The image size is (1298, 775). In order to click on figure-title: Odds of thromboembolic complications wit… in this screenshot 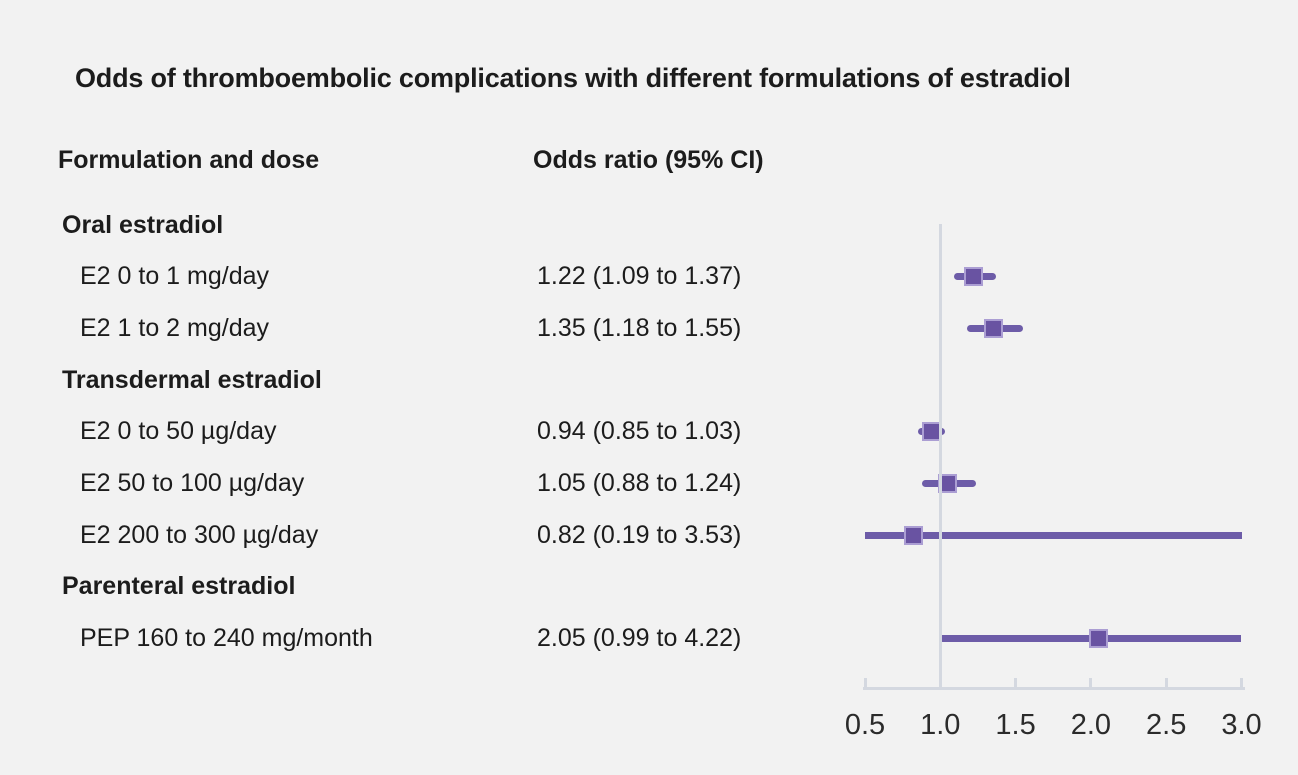, I will do `click(573, 78)`.